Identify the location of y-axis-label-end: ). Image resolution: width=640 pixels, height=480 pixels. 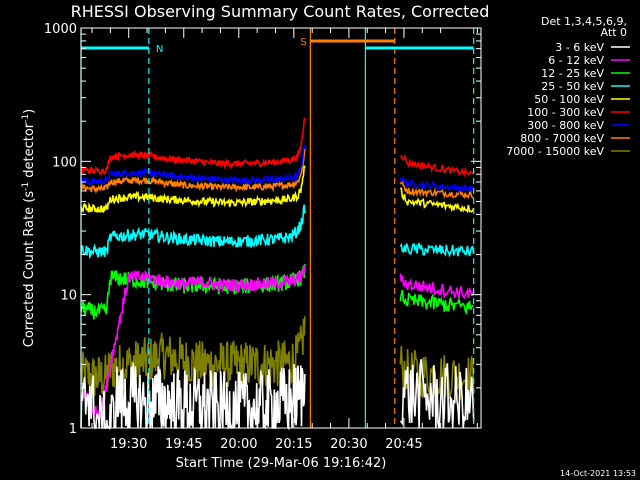
(29, 111).